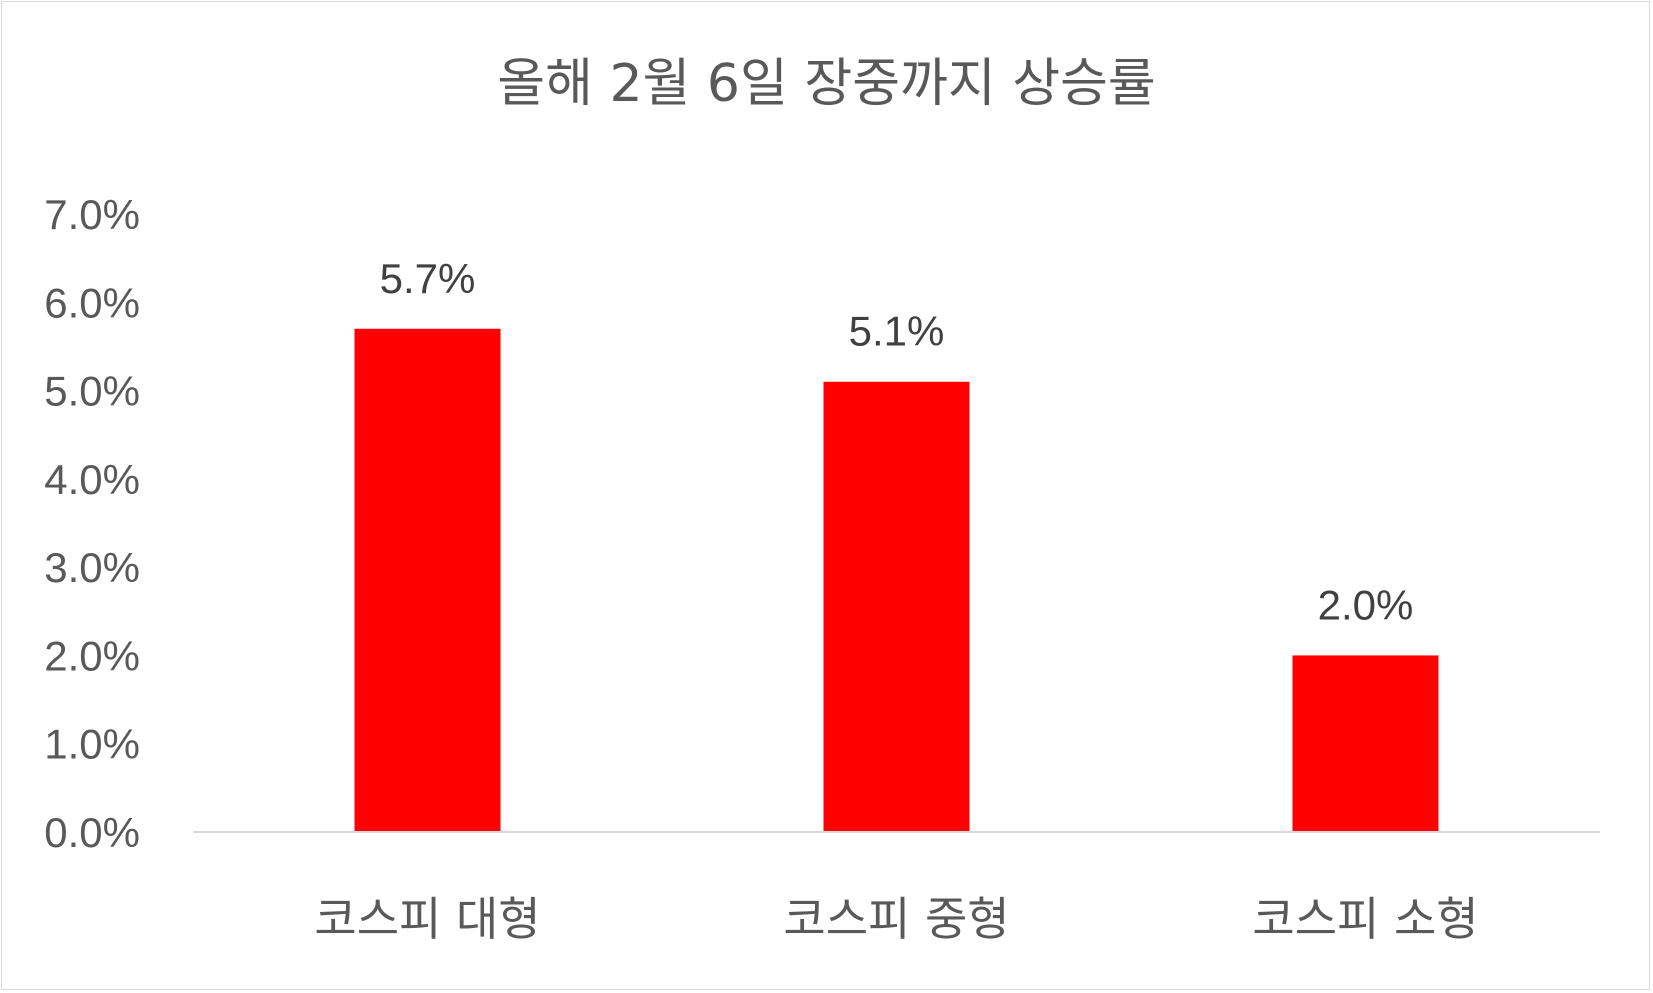 This screenshot has width=1653, height=993. Describe the element at coordinates (92, 214) in the screenshot. I see `y-tick-label: 7.0%` at that location.